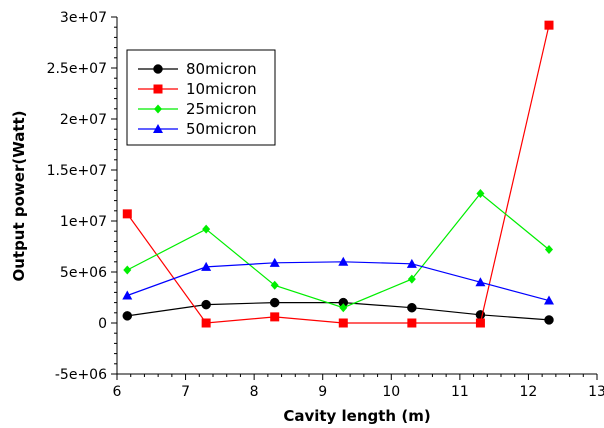 The width and height of the screenshot is (604, 428). What do you see at coordinates (83, 120) in the screenshot?
I see `y-tick-label: 2e+07` at bounding box center [83, 120].